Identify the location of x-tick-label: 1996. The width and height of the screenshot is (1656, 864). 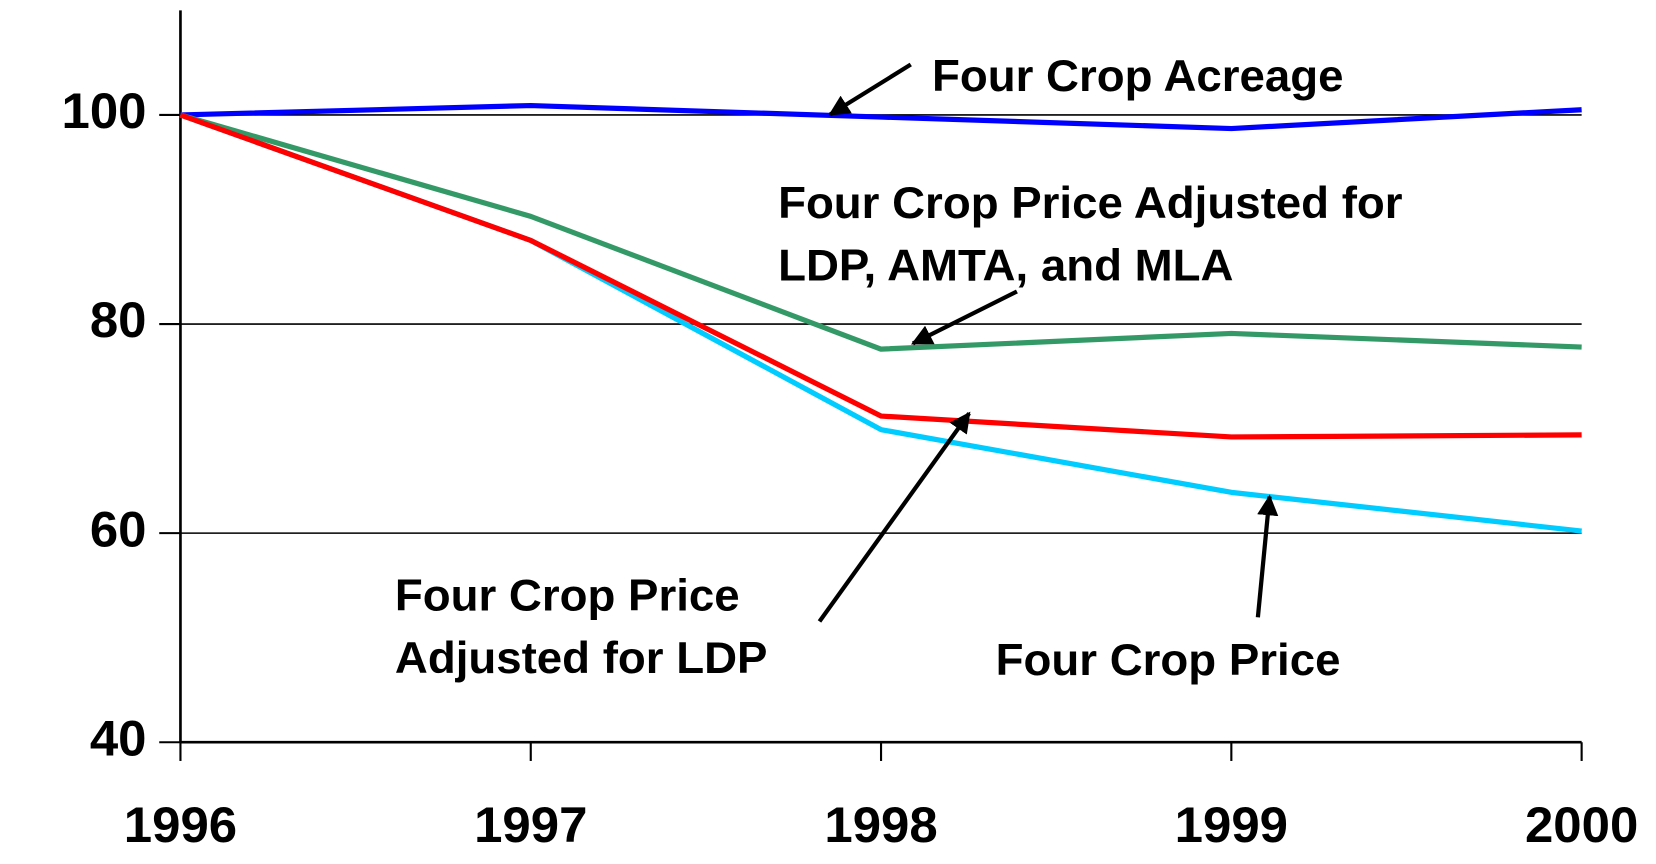
(180, 824).